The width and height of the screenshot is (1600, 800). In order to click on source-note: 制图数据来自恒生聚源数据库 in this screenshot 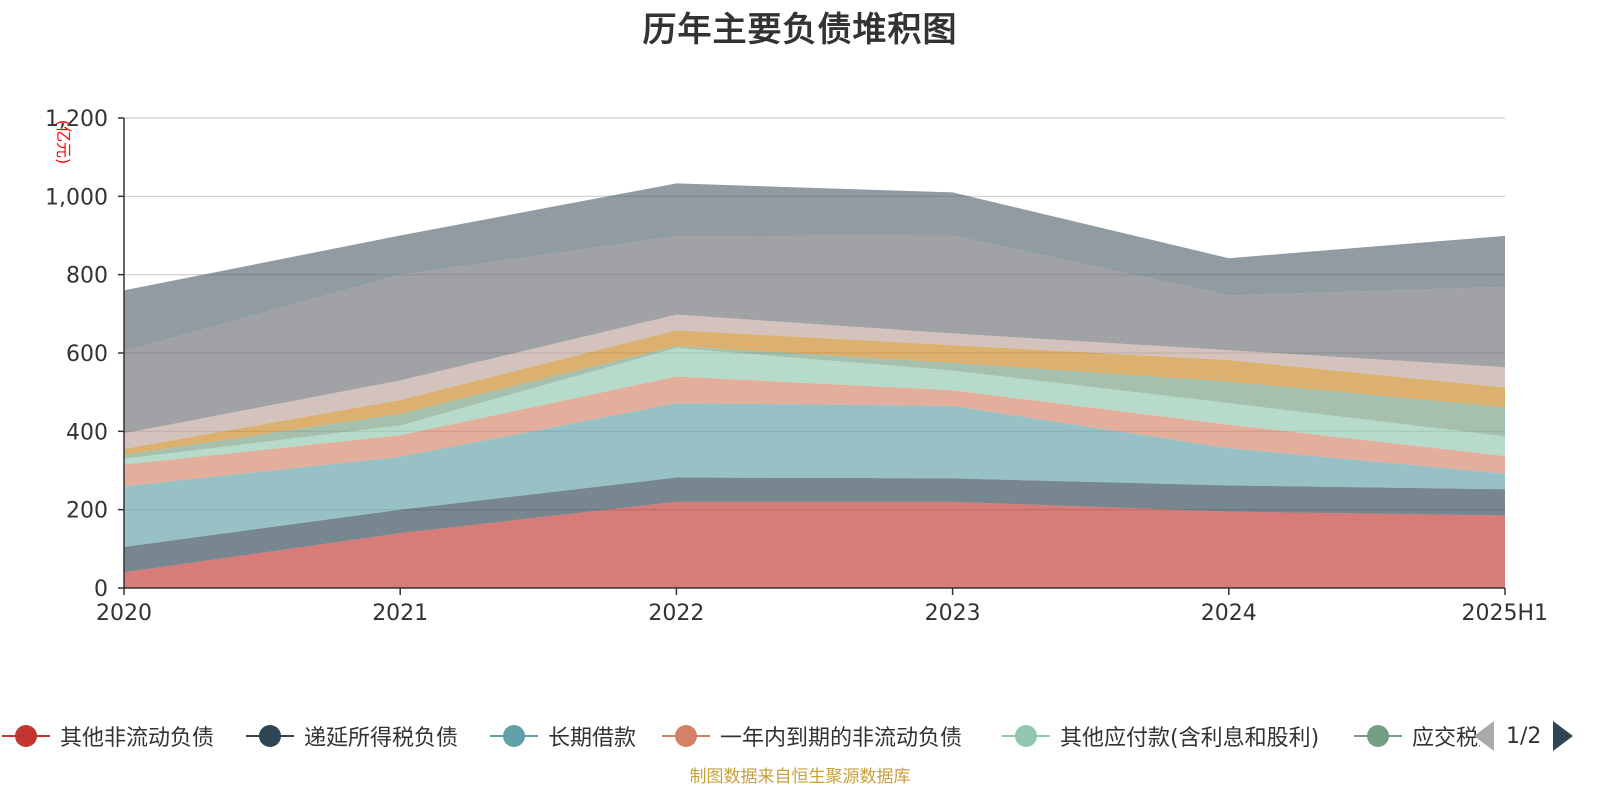, I will do `click(800, 777)`.